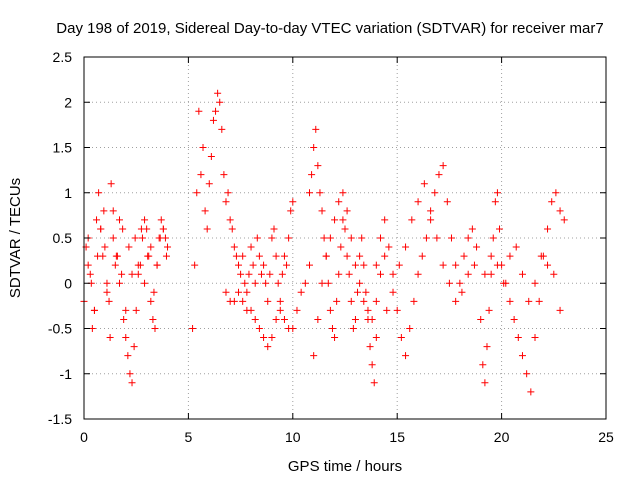 This screenshot has height=480, width=640. Describe the element at coordinates (189, 437) in the screenshot. I see `x-tick-label: 5` at that location.